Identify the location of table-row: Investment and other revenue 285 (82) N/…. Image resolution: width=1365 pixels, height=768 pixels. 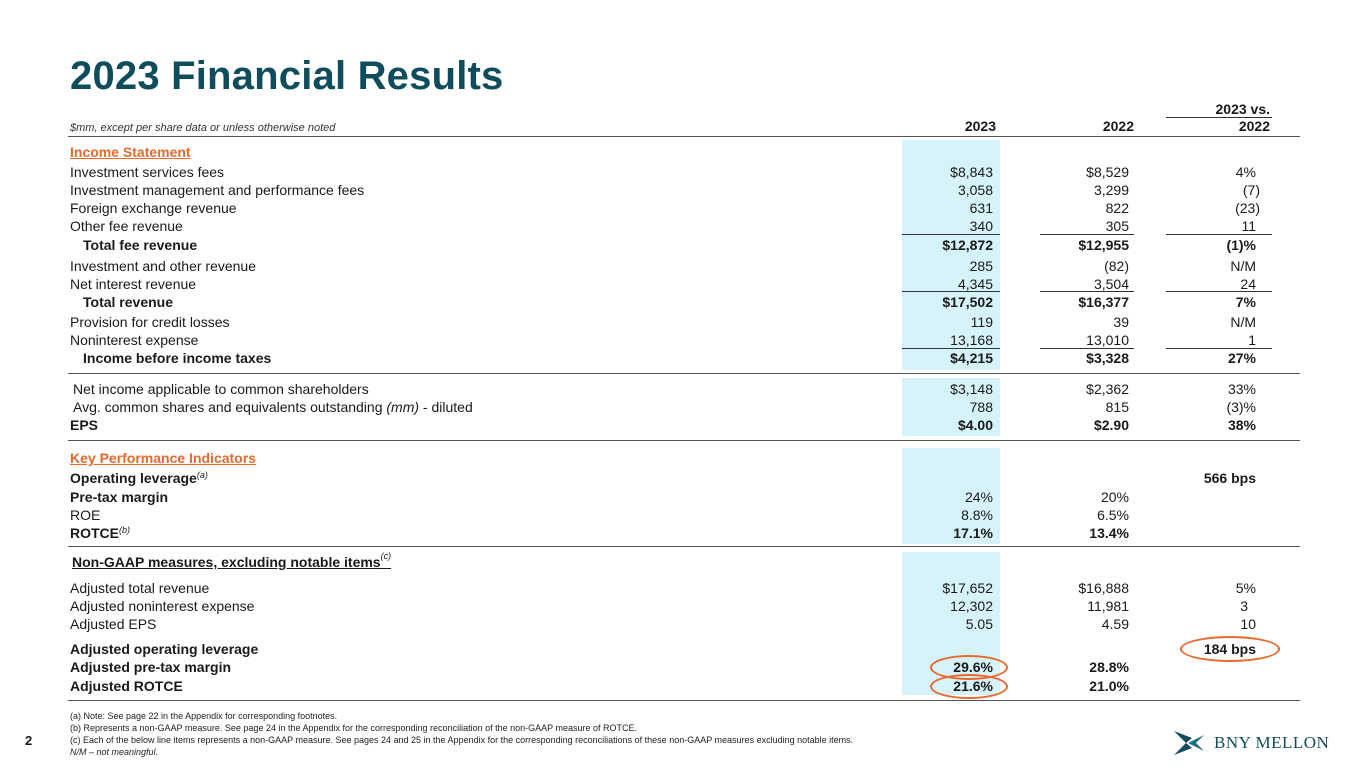
(663, 266).